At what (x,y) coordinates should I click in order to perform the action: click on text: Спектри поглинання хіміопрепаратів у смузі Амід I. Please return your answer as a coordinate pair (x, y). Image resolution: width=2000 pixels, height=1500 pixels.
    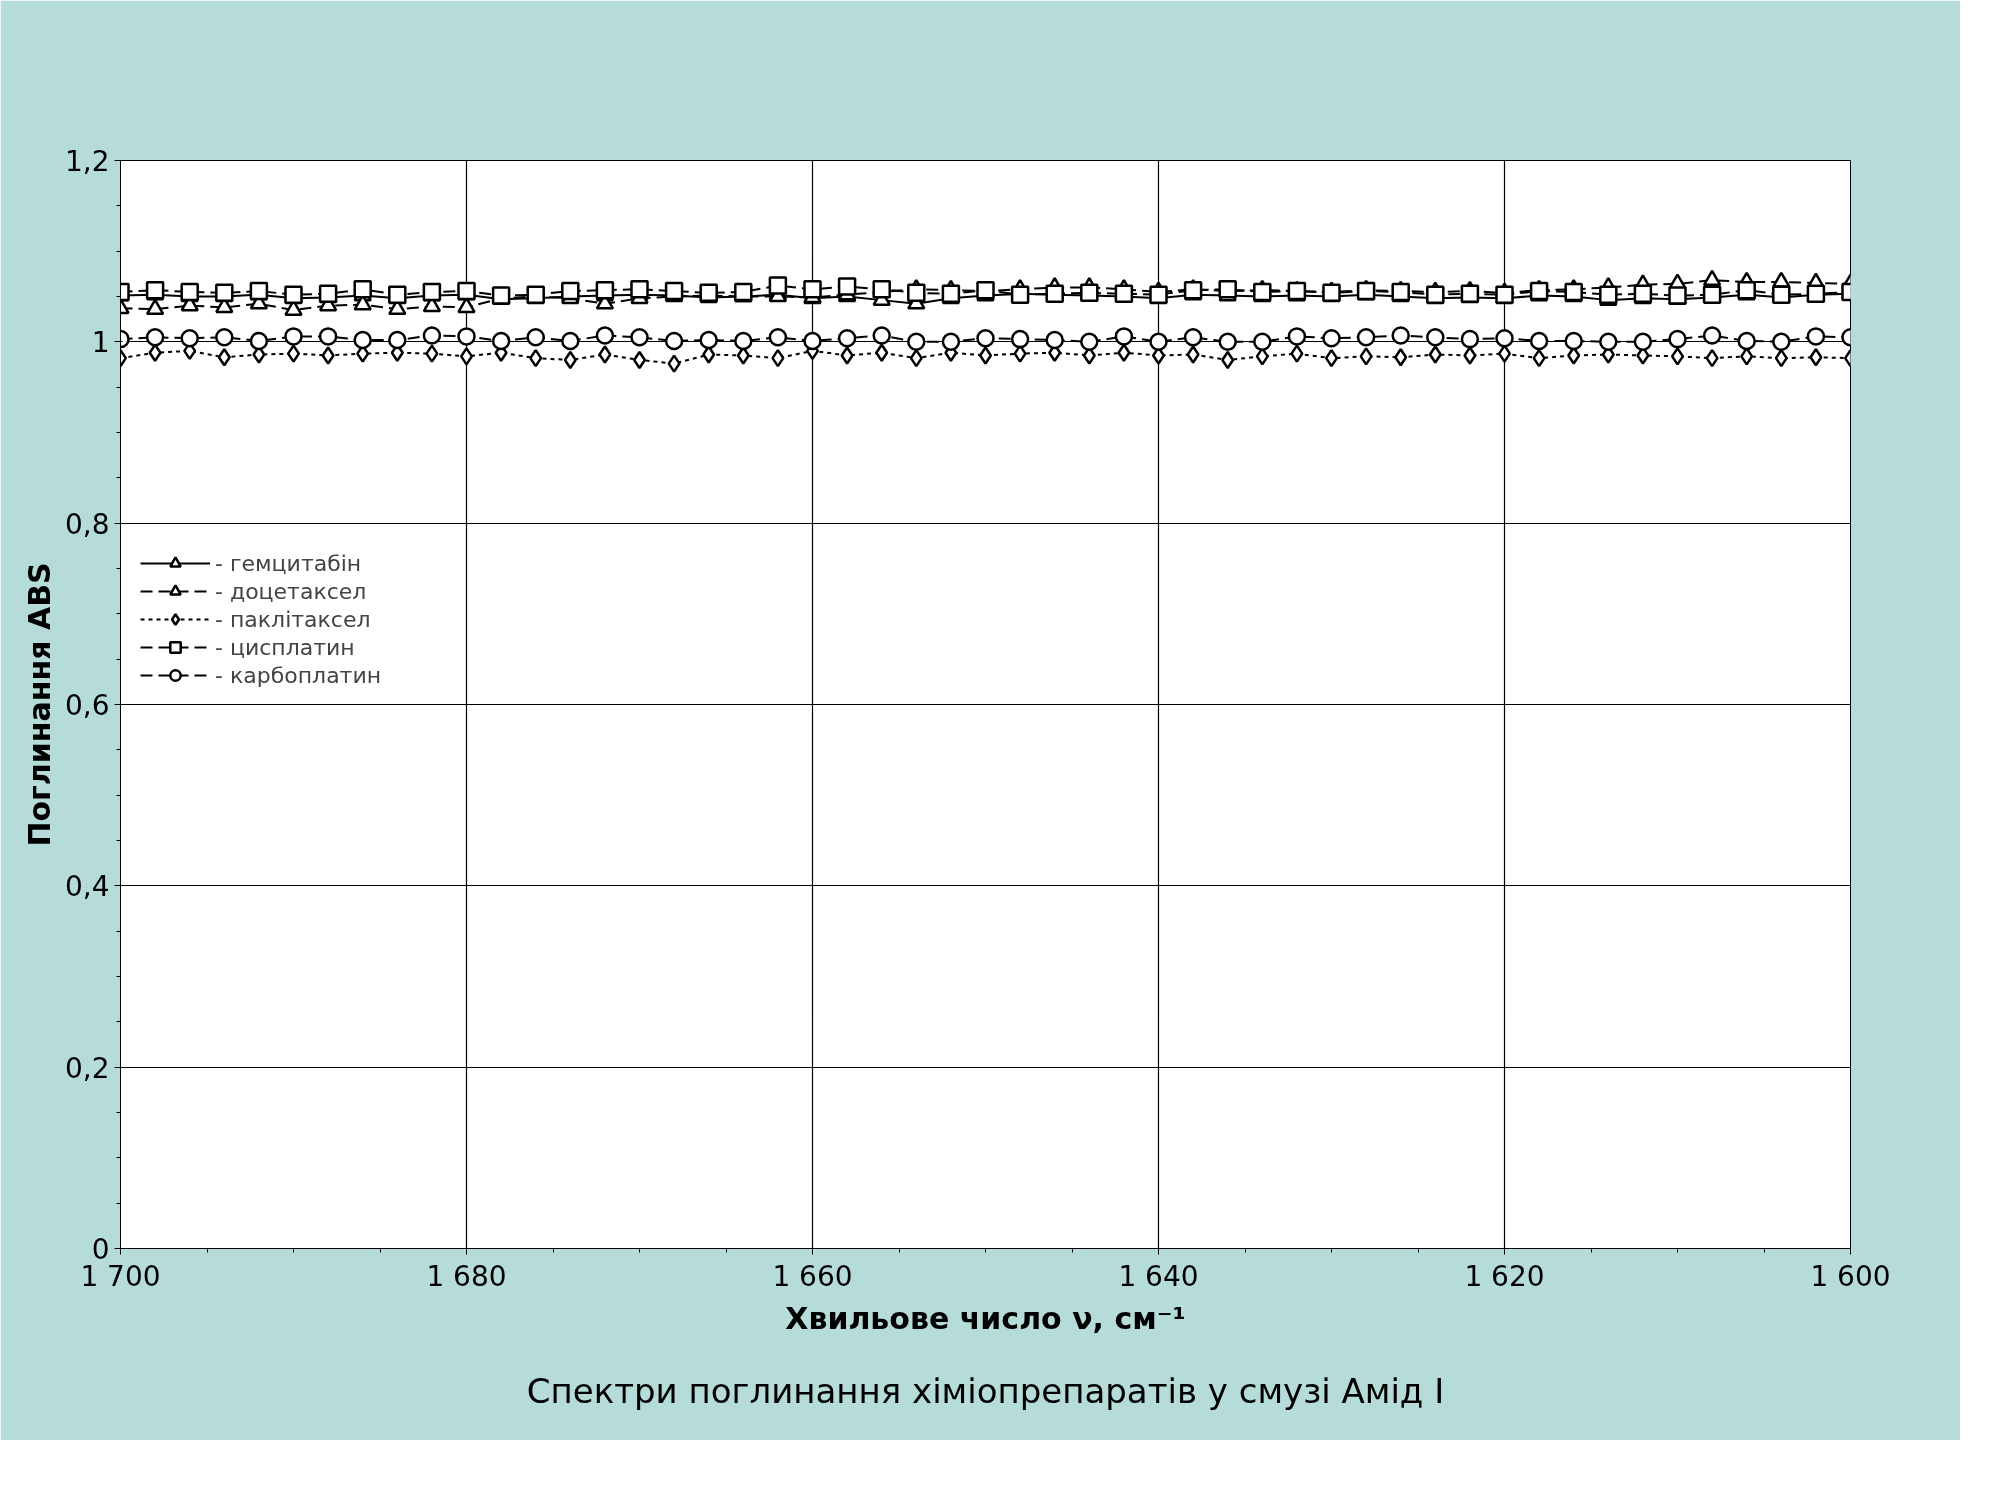
    Looking at the image, I should click on (985, 1390).